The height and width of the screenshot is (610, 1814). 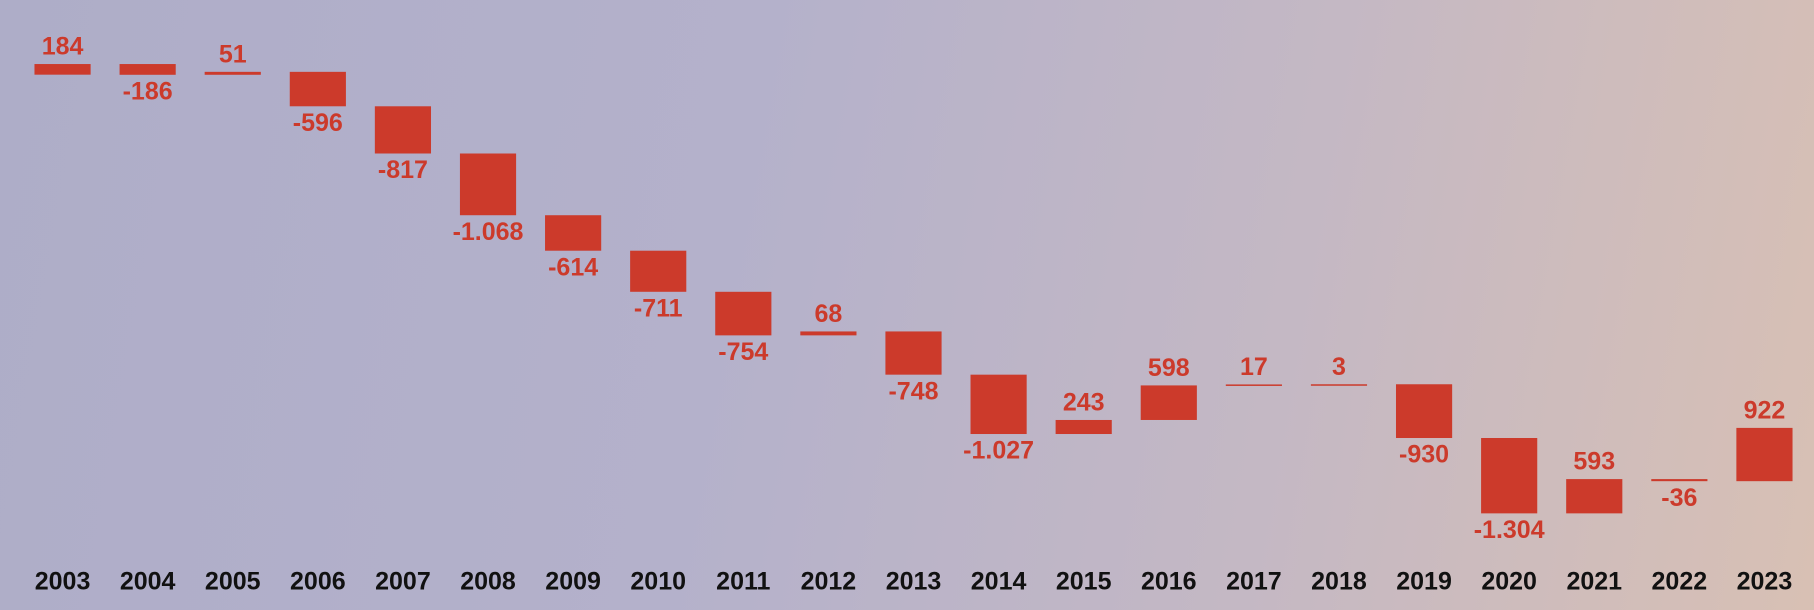 I want to click on x-tick-label: 2014, so click(x=999, y=582).